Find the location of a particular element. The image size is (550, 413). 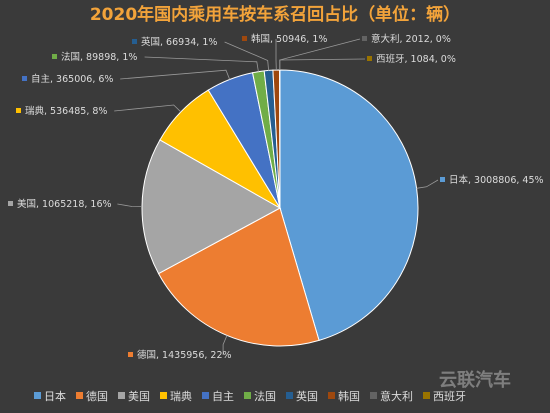

data-label-value-2: , 1065218, 16% is located at coordinates (74, 204).